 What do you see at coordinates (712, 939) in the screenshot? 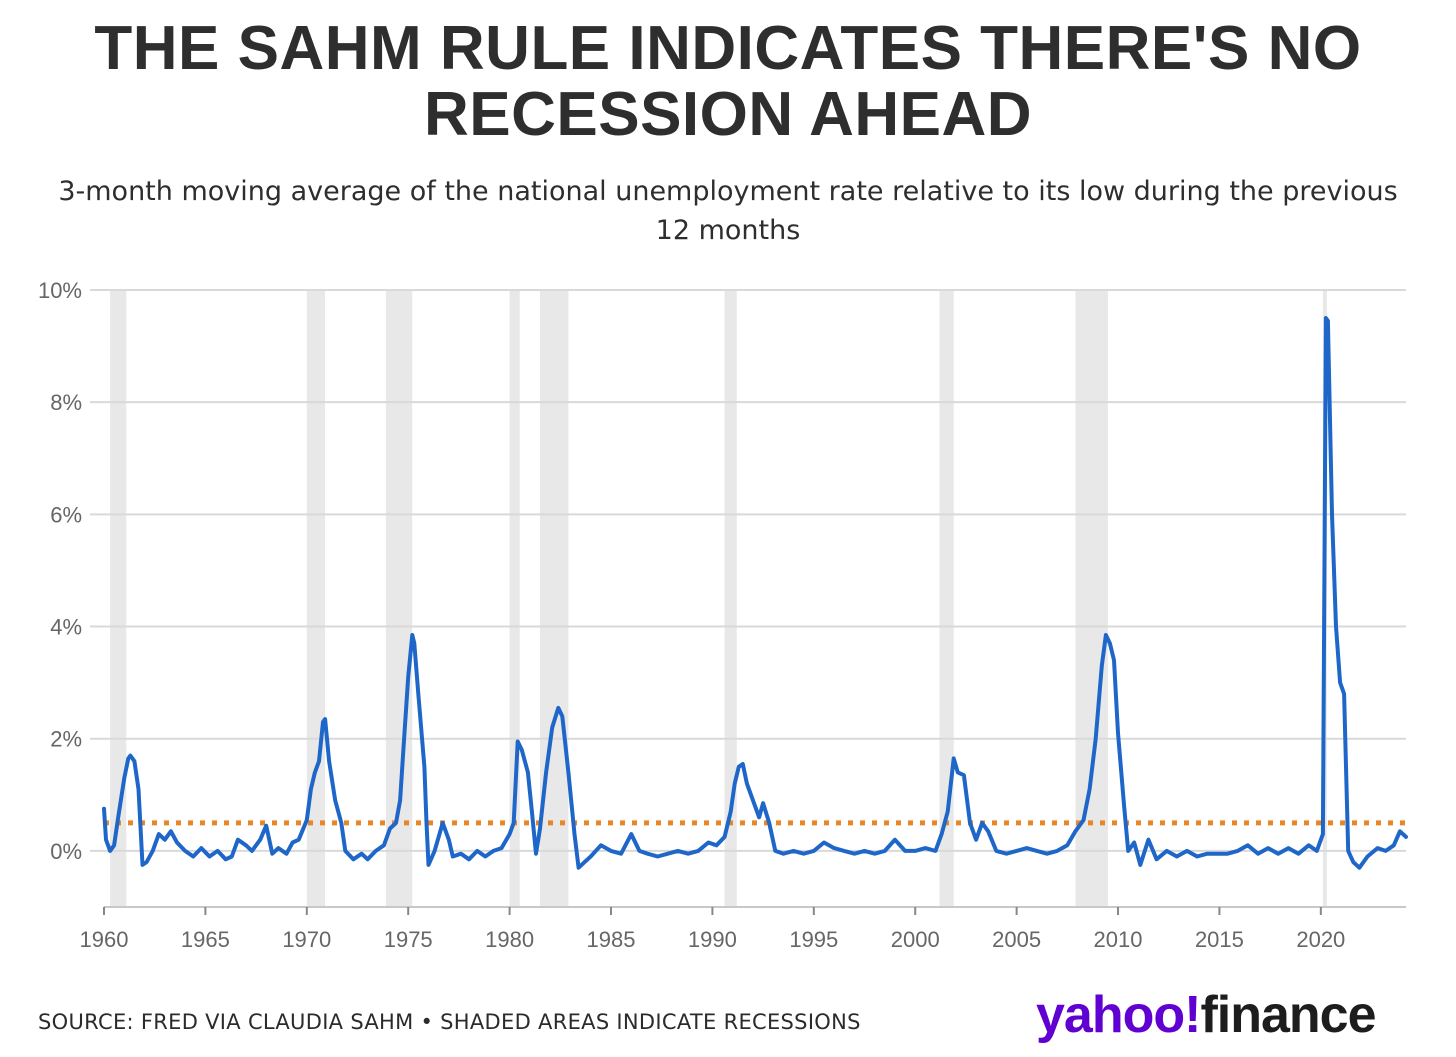
I see `x-tick-label: 1990` at bounding box center [712, 939].